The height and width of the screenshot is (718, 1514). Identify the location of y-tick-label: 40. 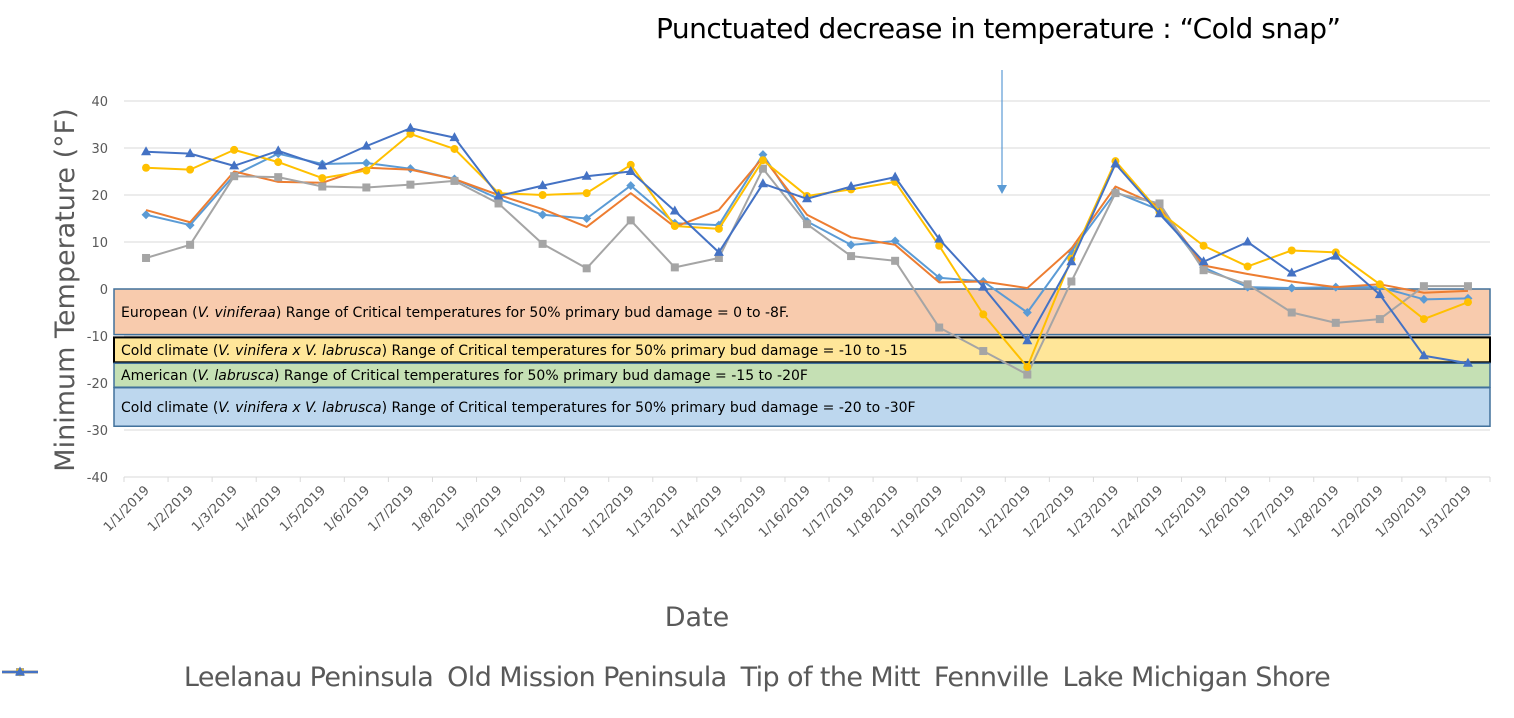
(99, 102).